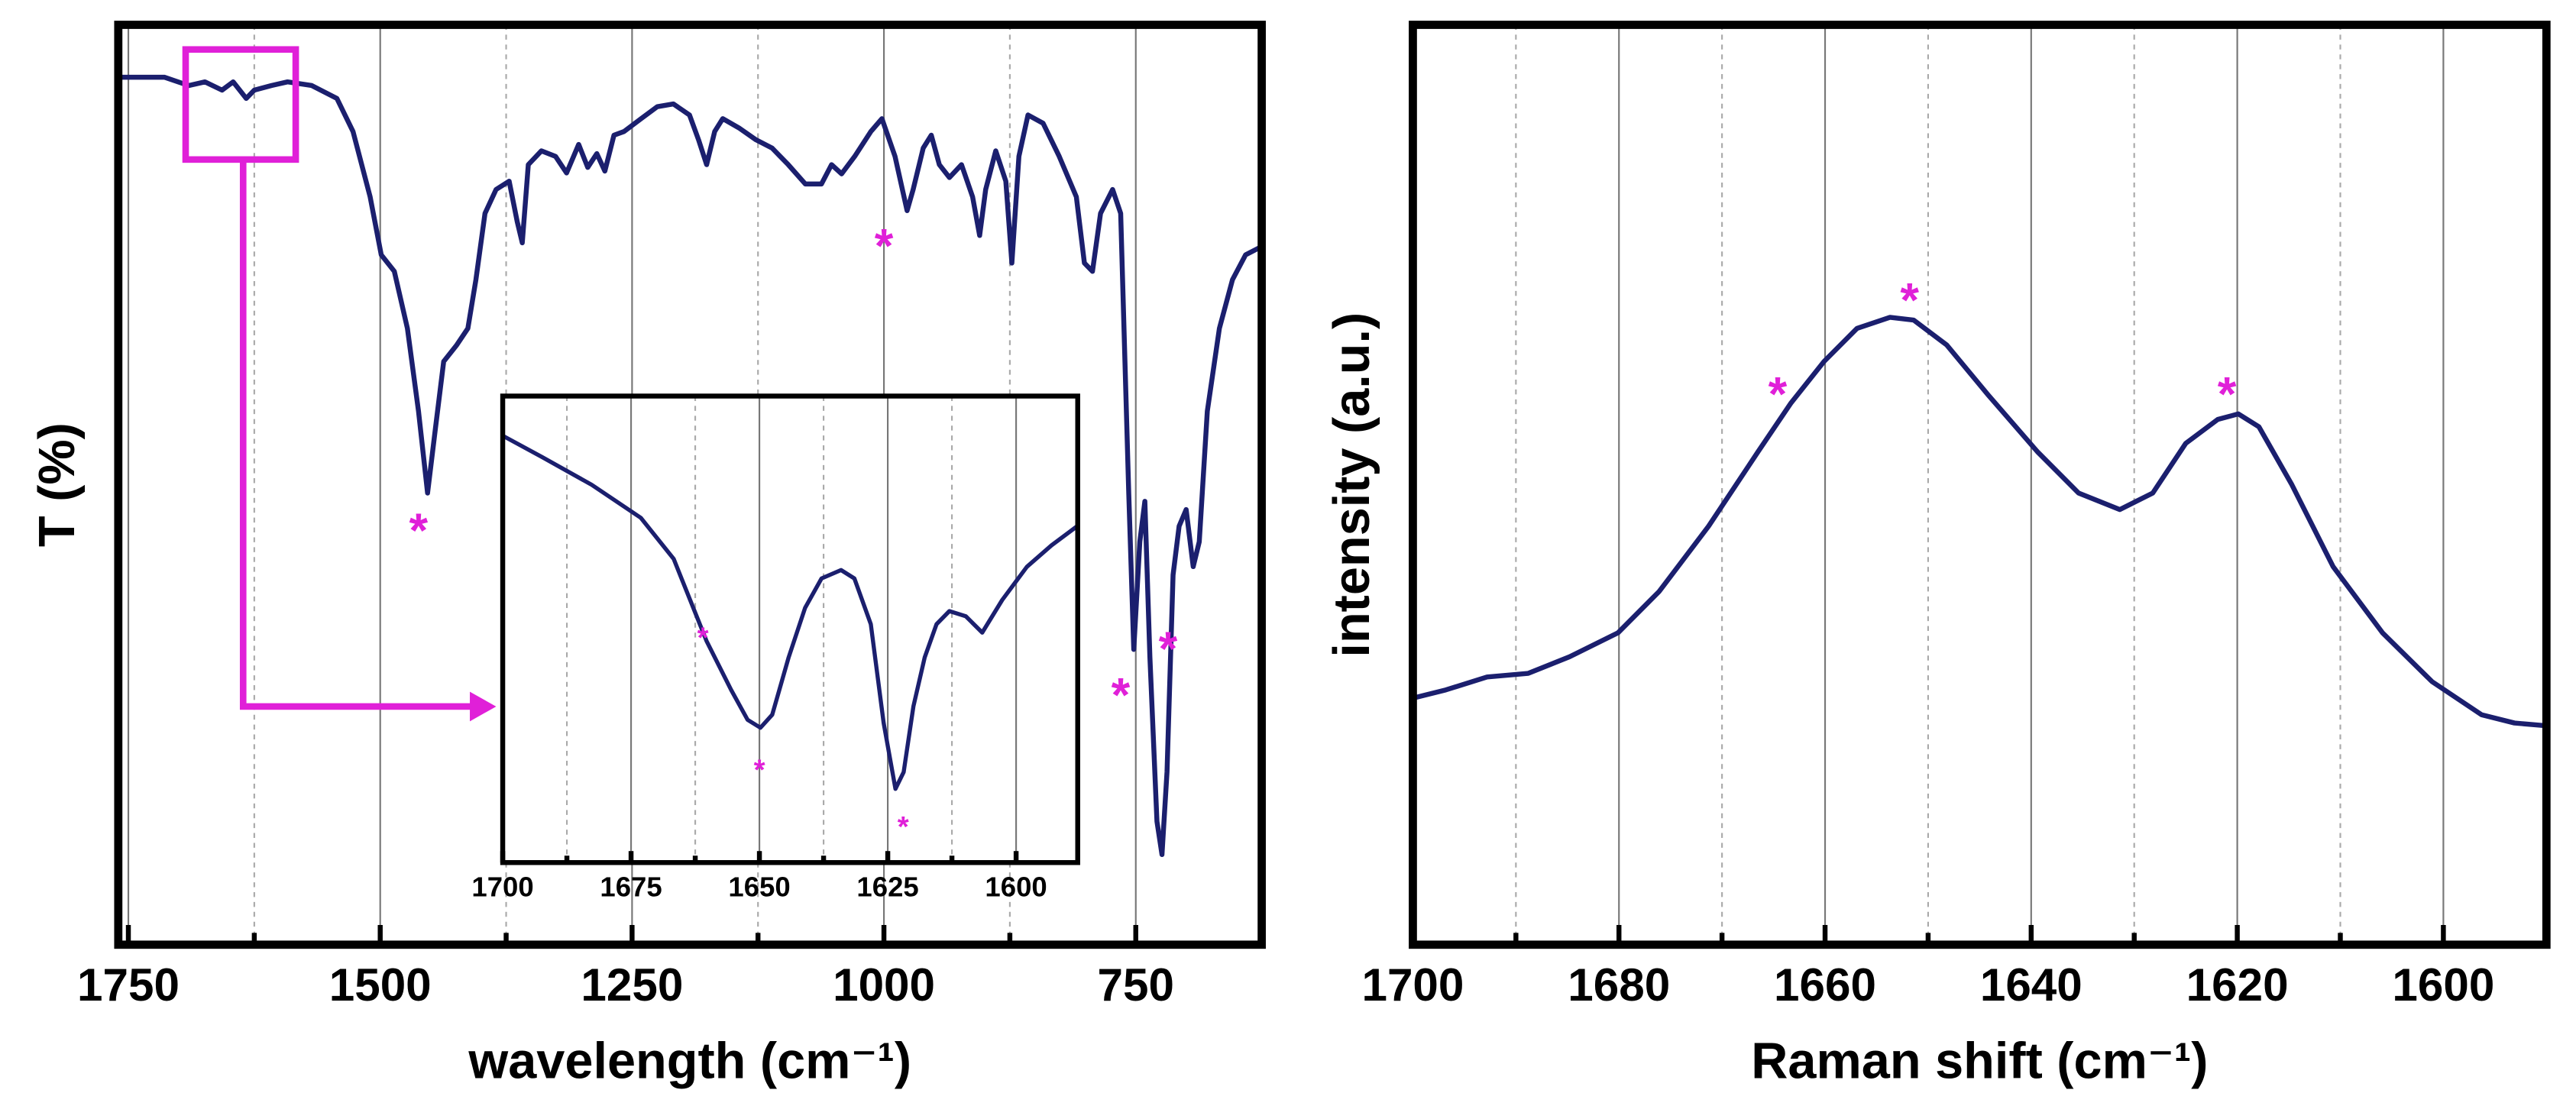 This screenshot has height=1119, width=2576. Describe the element at coordinates (632, 985) in the screenshot. I see `x-tick-label: 1250` at that location.